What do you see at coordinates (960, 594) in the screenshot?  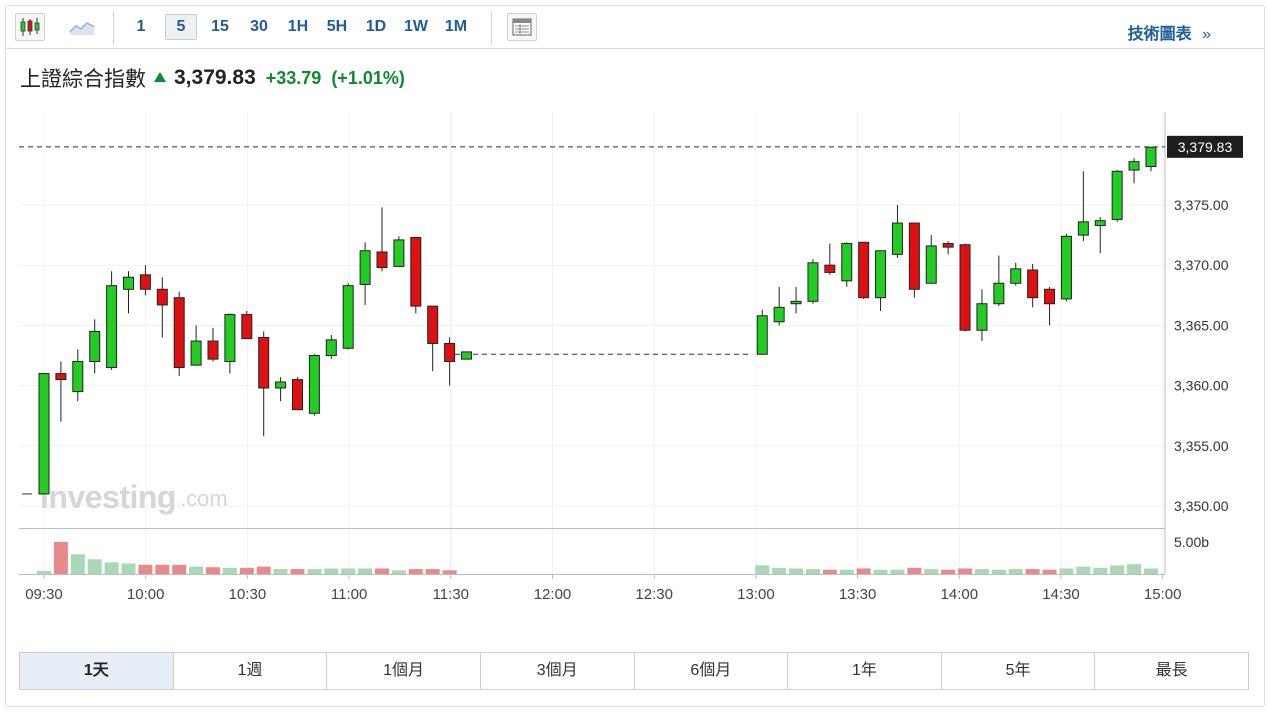 I see `time-tick-label: 14:00` at bounding box center [960, 594].